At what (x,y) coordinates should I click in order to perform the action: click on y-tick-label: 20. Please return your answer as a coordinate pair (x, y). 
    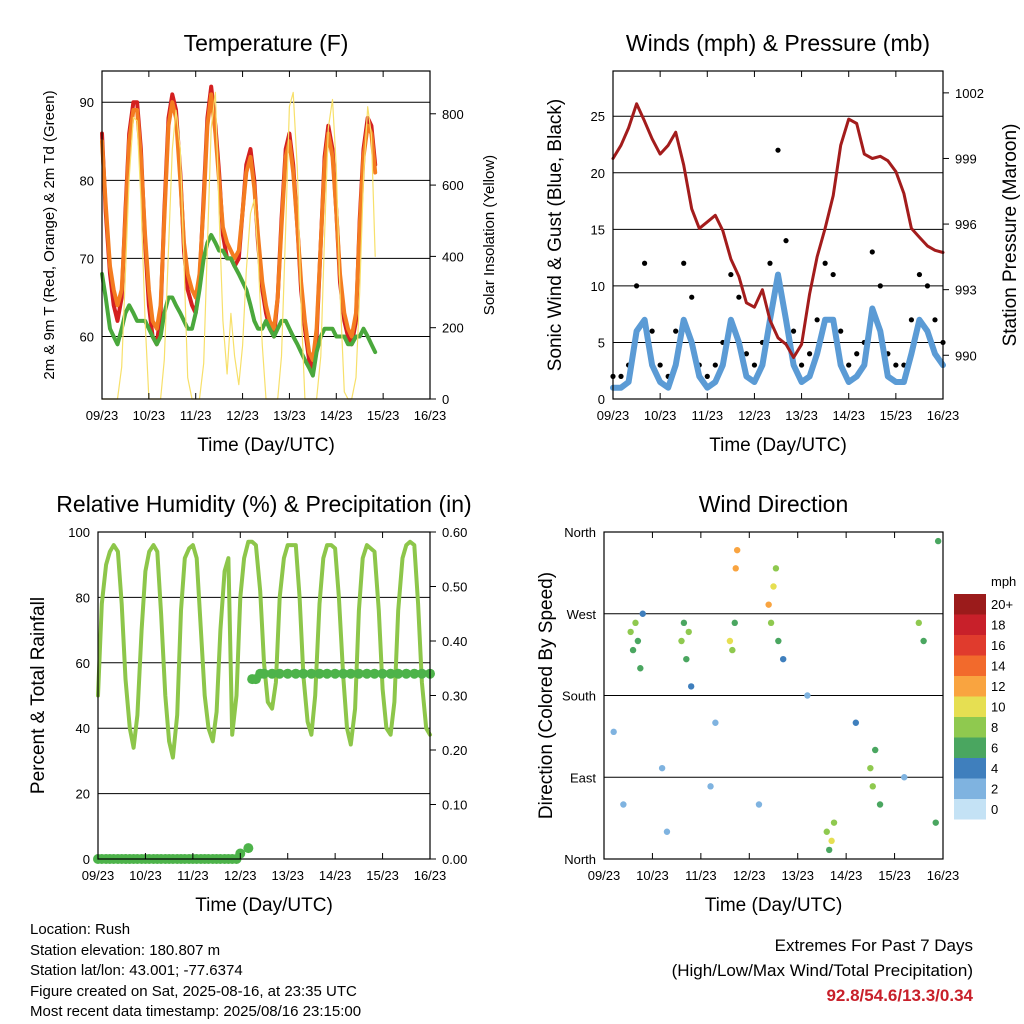
    Looking at the image, I should click on (598, 173).